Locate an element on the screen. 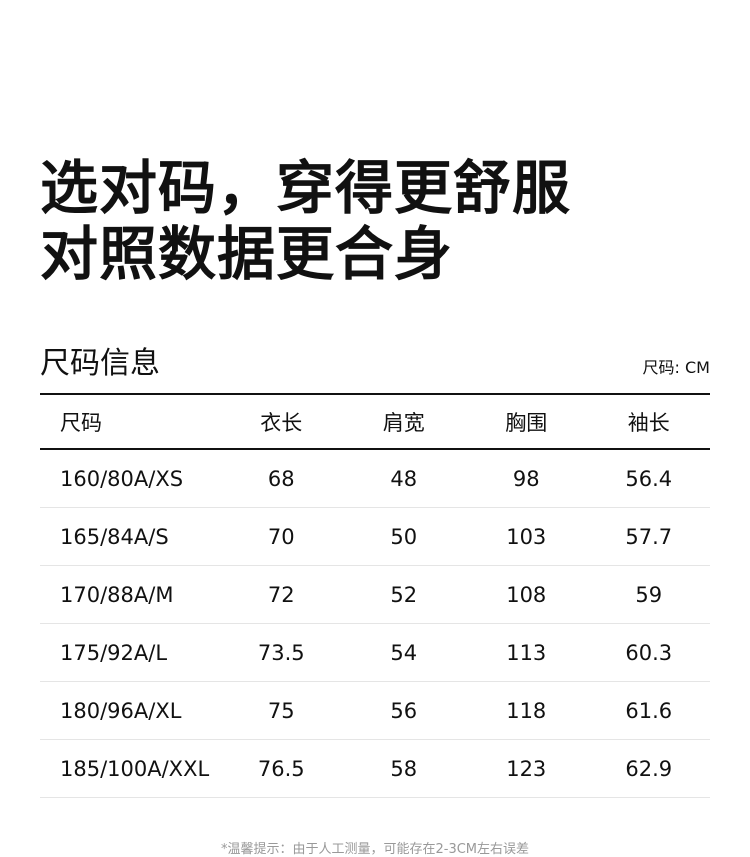 This screenshot has height=857, width=750. headline: 选对码，穿得更舒服 对照数据更合身 is located at coordinates (305, 221).